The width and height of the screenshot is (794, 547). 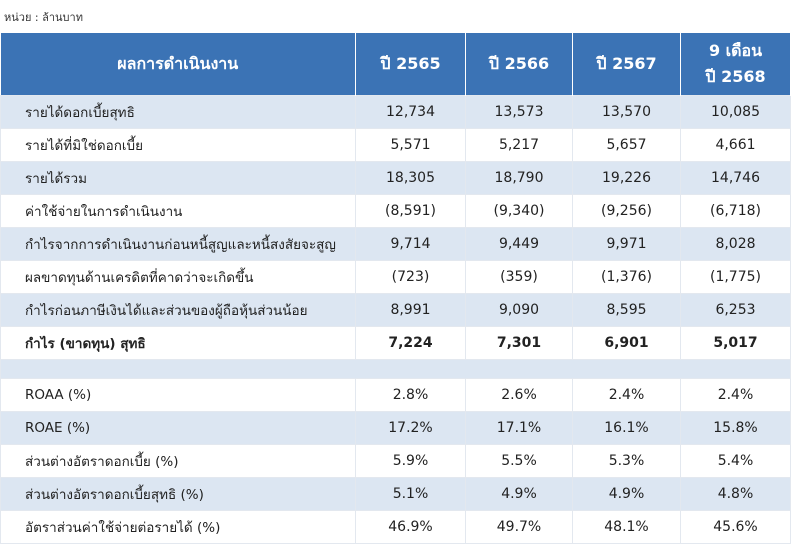 I want to click on cell-value: 6,253, so click(x=735, y=310).